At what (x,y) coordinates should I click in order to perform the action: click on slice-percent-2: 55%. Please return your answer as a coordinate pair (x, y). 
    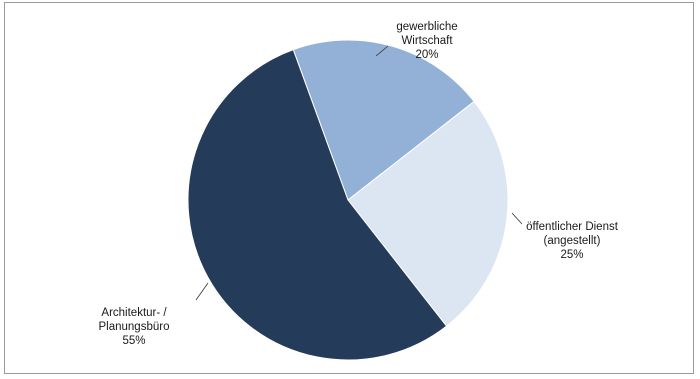
    Looking at the image, I should click on (133, 341).